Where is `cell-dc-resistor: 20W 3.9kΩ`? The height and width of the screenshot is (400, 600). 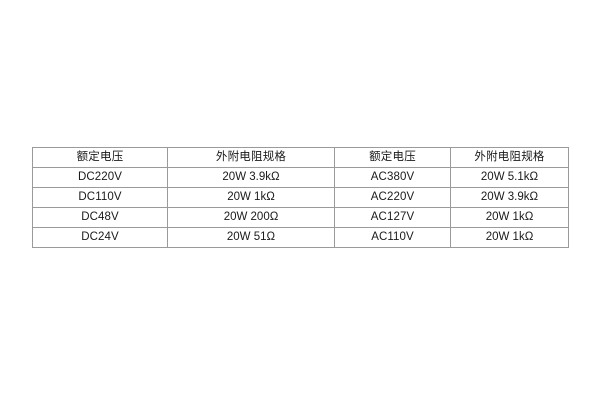 cell-dc-resistor: 20W 3.9kΩ is located at coordinates (251, 177).